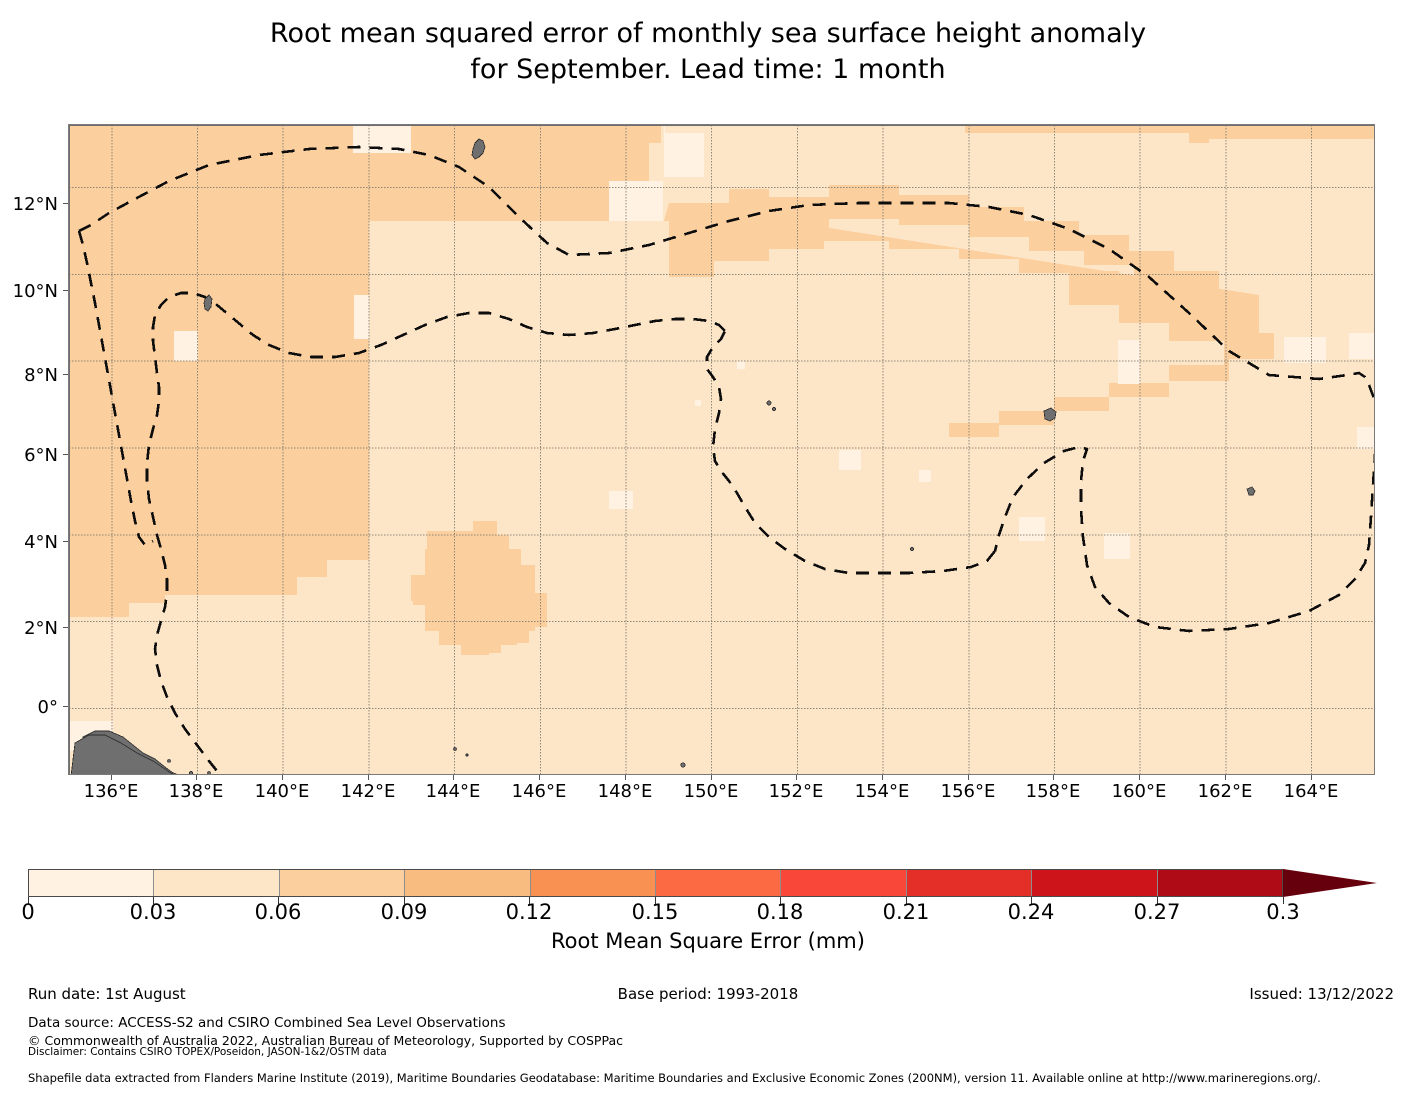 This screenshot has height=1095, width=1416. What do you see at coordinates (1031, 912) in the screenshot?
I see `colorbar-label-024: 0.24` at bounding box center [1031, 912].